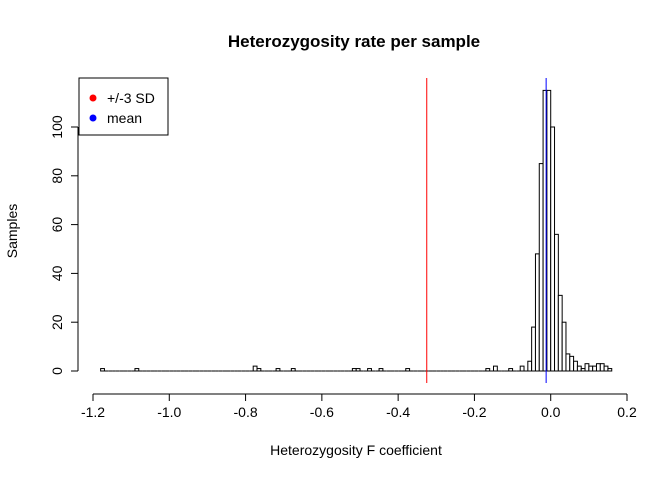 This screenshot has height=480, width=672. What do you see at coordinates (57, 225) in the screenshot?
I see `y-tick-label: 60` at bounding box center [57, 225].